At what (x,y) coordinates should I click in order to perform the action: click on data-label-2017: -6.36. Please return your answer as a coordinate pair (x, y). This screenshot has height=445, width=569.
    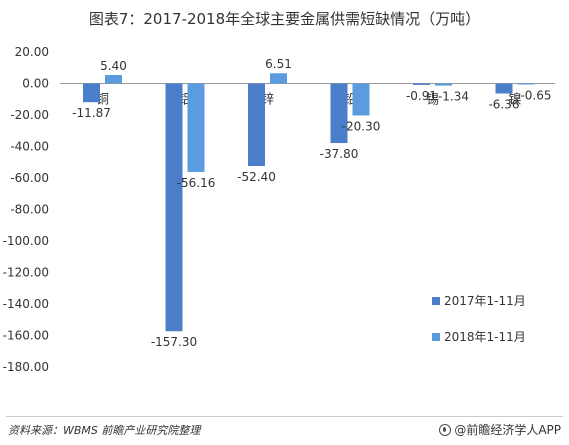
    Looking at the image, I should click on (503, 105).